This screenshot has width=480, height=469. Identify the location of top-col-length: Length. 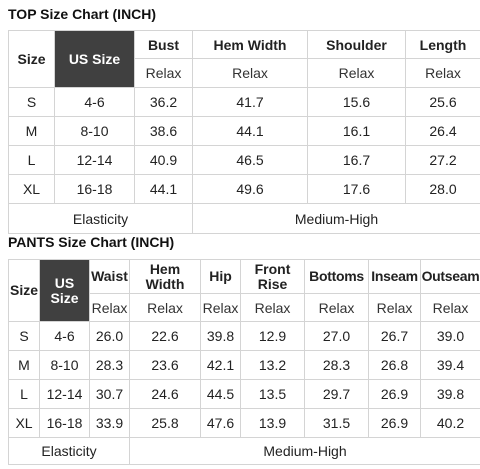
(442, 44).